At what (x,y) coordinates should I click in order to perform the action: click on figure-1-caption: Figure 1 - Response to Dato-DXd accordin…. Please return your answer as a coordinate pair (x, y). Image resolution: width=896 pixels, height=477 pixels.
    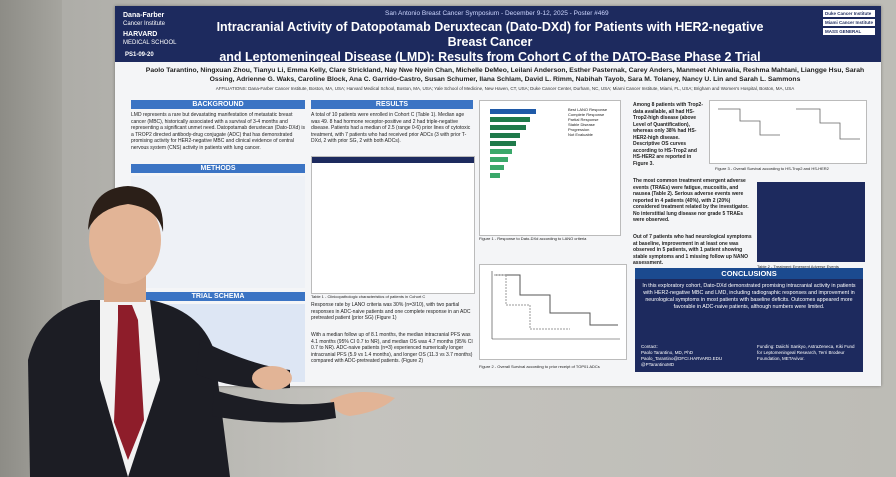
    Looking at the image, I should click on (533, 238).